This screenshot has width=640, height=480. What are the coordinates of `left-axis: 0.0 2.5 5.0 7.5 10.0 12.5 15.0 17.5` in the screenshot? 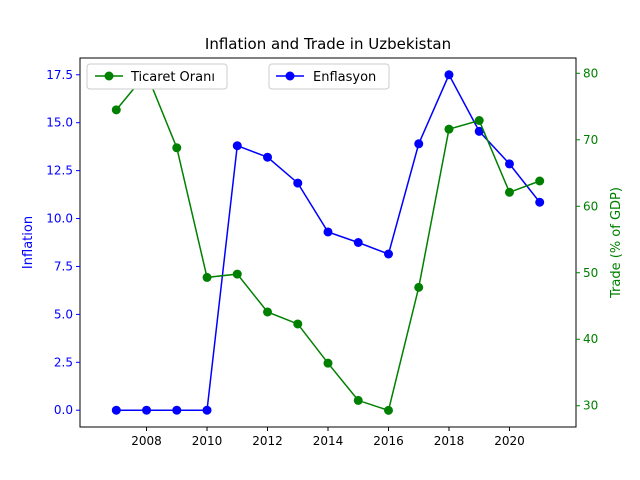 It's located at (63, 242).